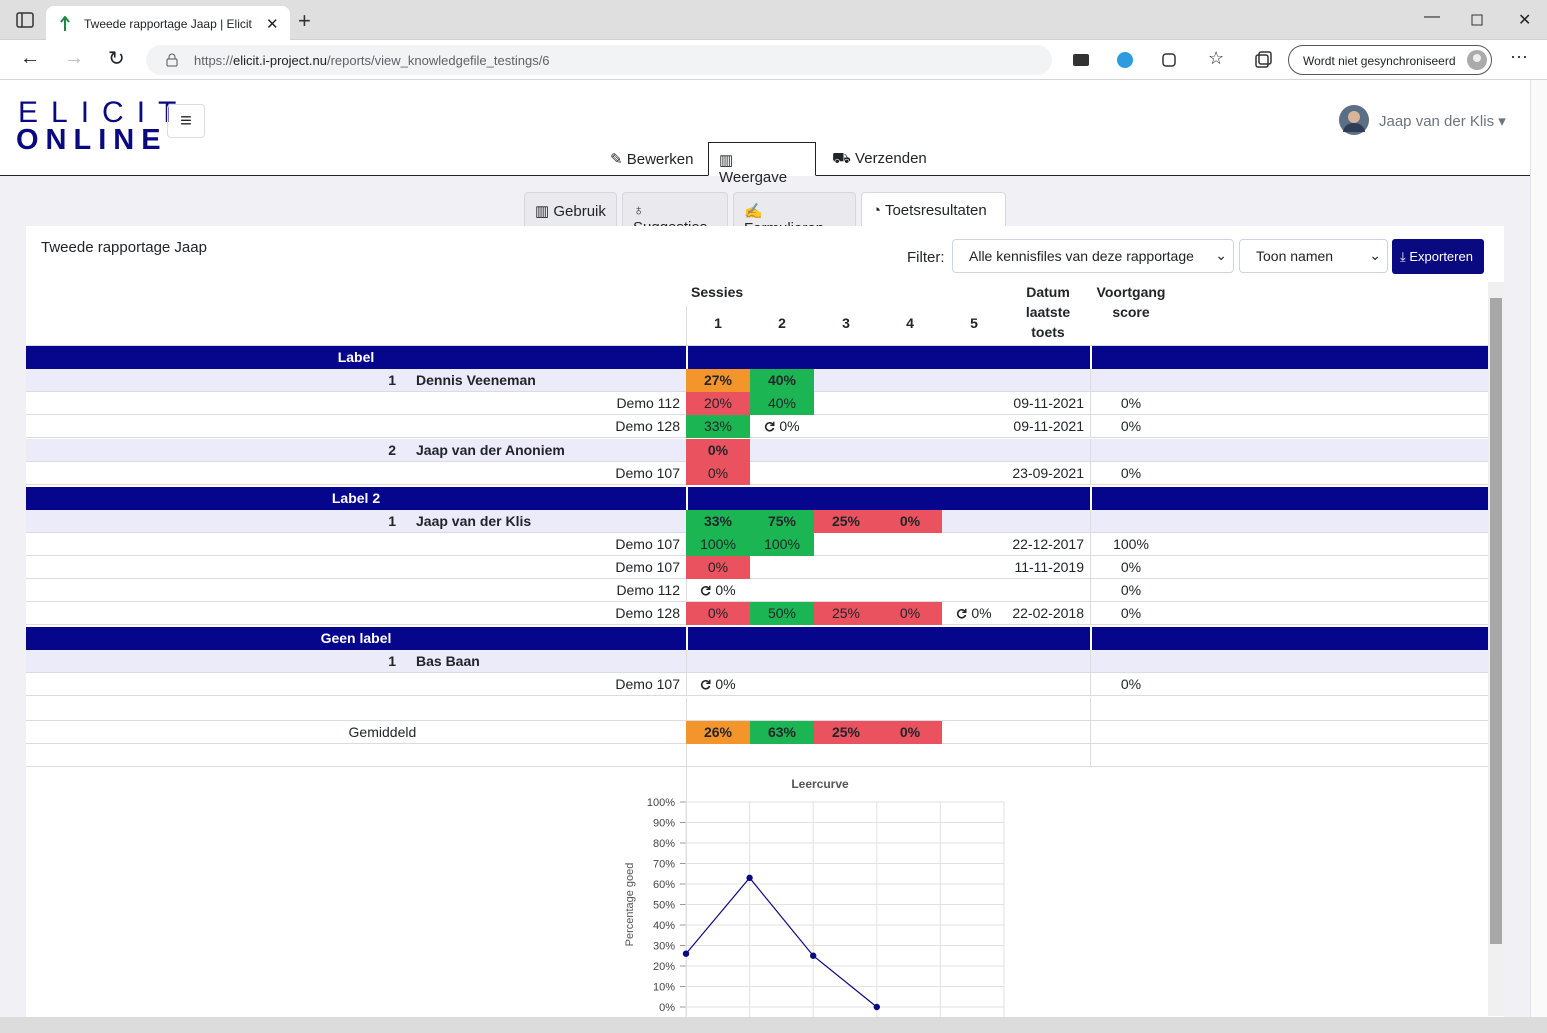 Image resolution: width=1547 pixels, height=1033 pixels. Describe the element at coordinates (1216, 58) in the screenshot. I see `favorites-button: ☆` at that location.